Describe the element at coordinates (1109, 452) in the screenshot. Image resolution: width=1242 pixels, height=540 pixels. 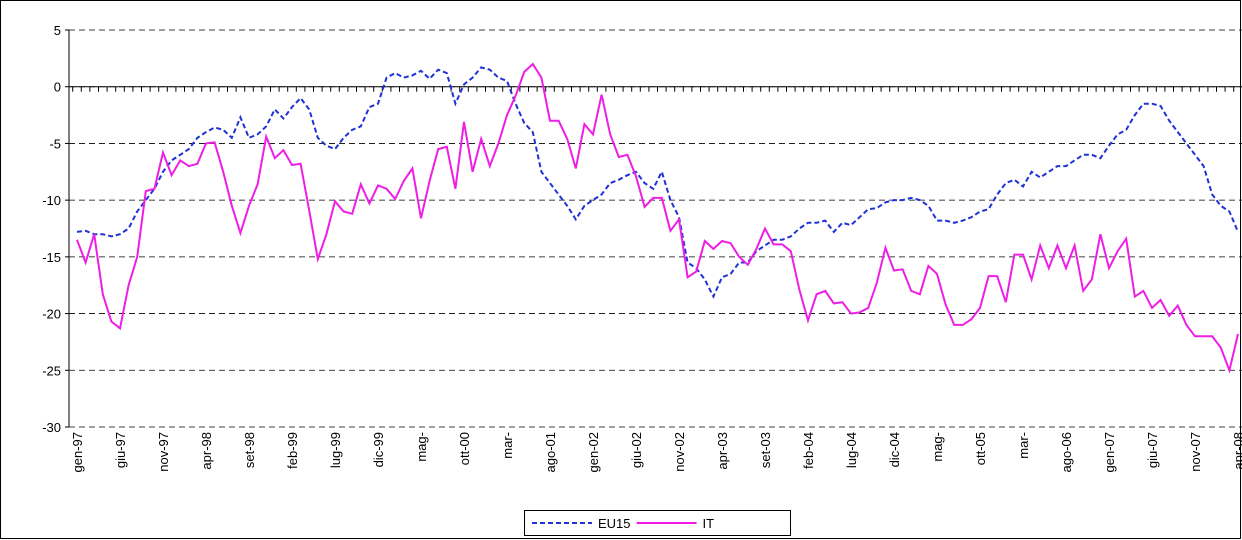
I see `x-tick-label: gen-07` at that location.